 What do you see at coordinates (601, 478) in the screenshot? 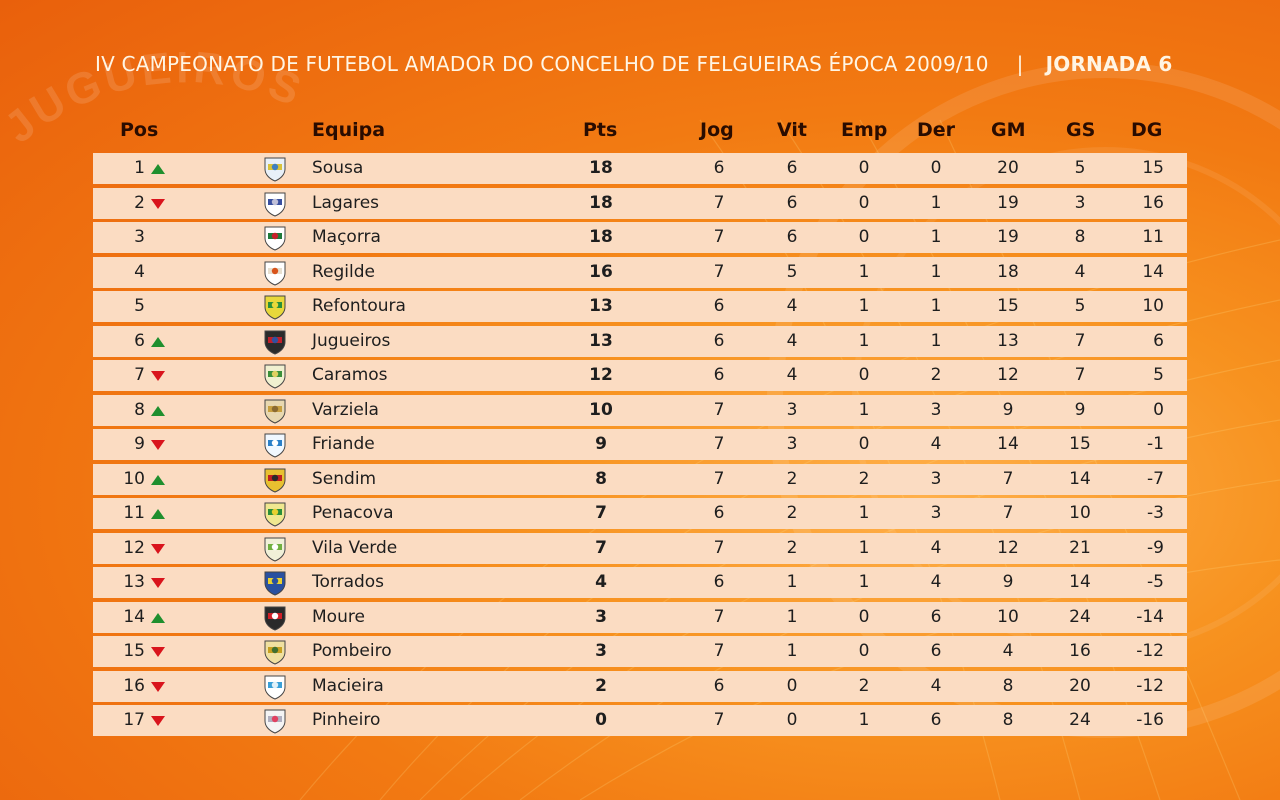
I see `points-cell: 8` at bounding box center [601, 478].